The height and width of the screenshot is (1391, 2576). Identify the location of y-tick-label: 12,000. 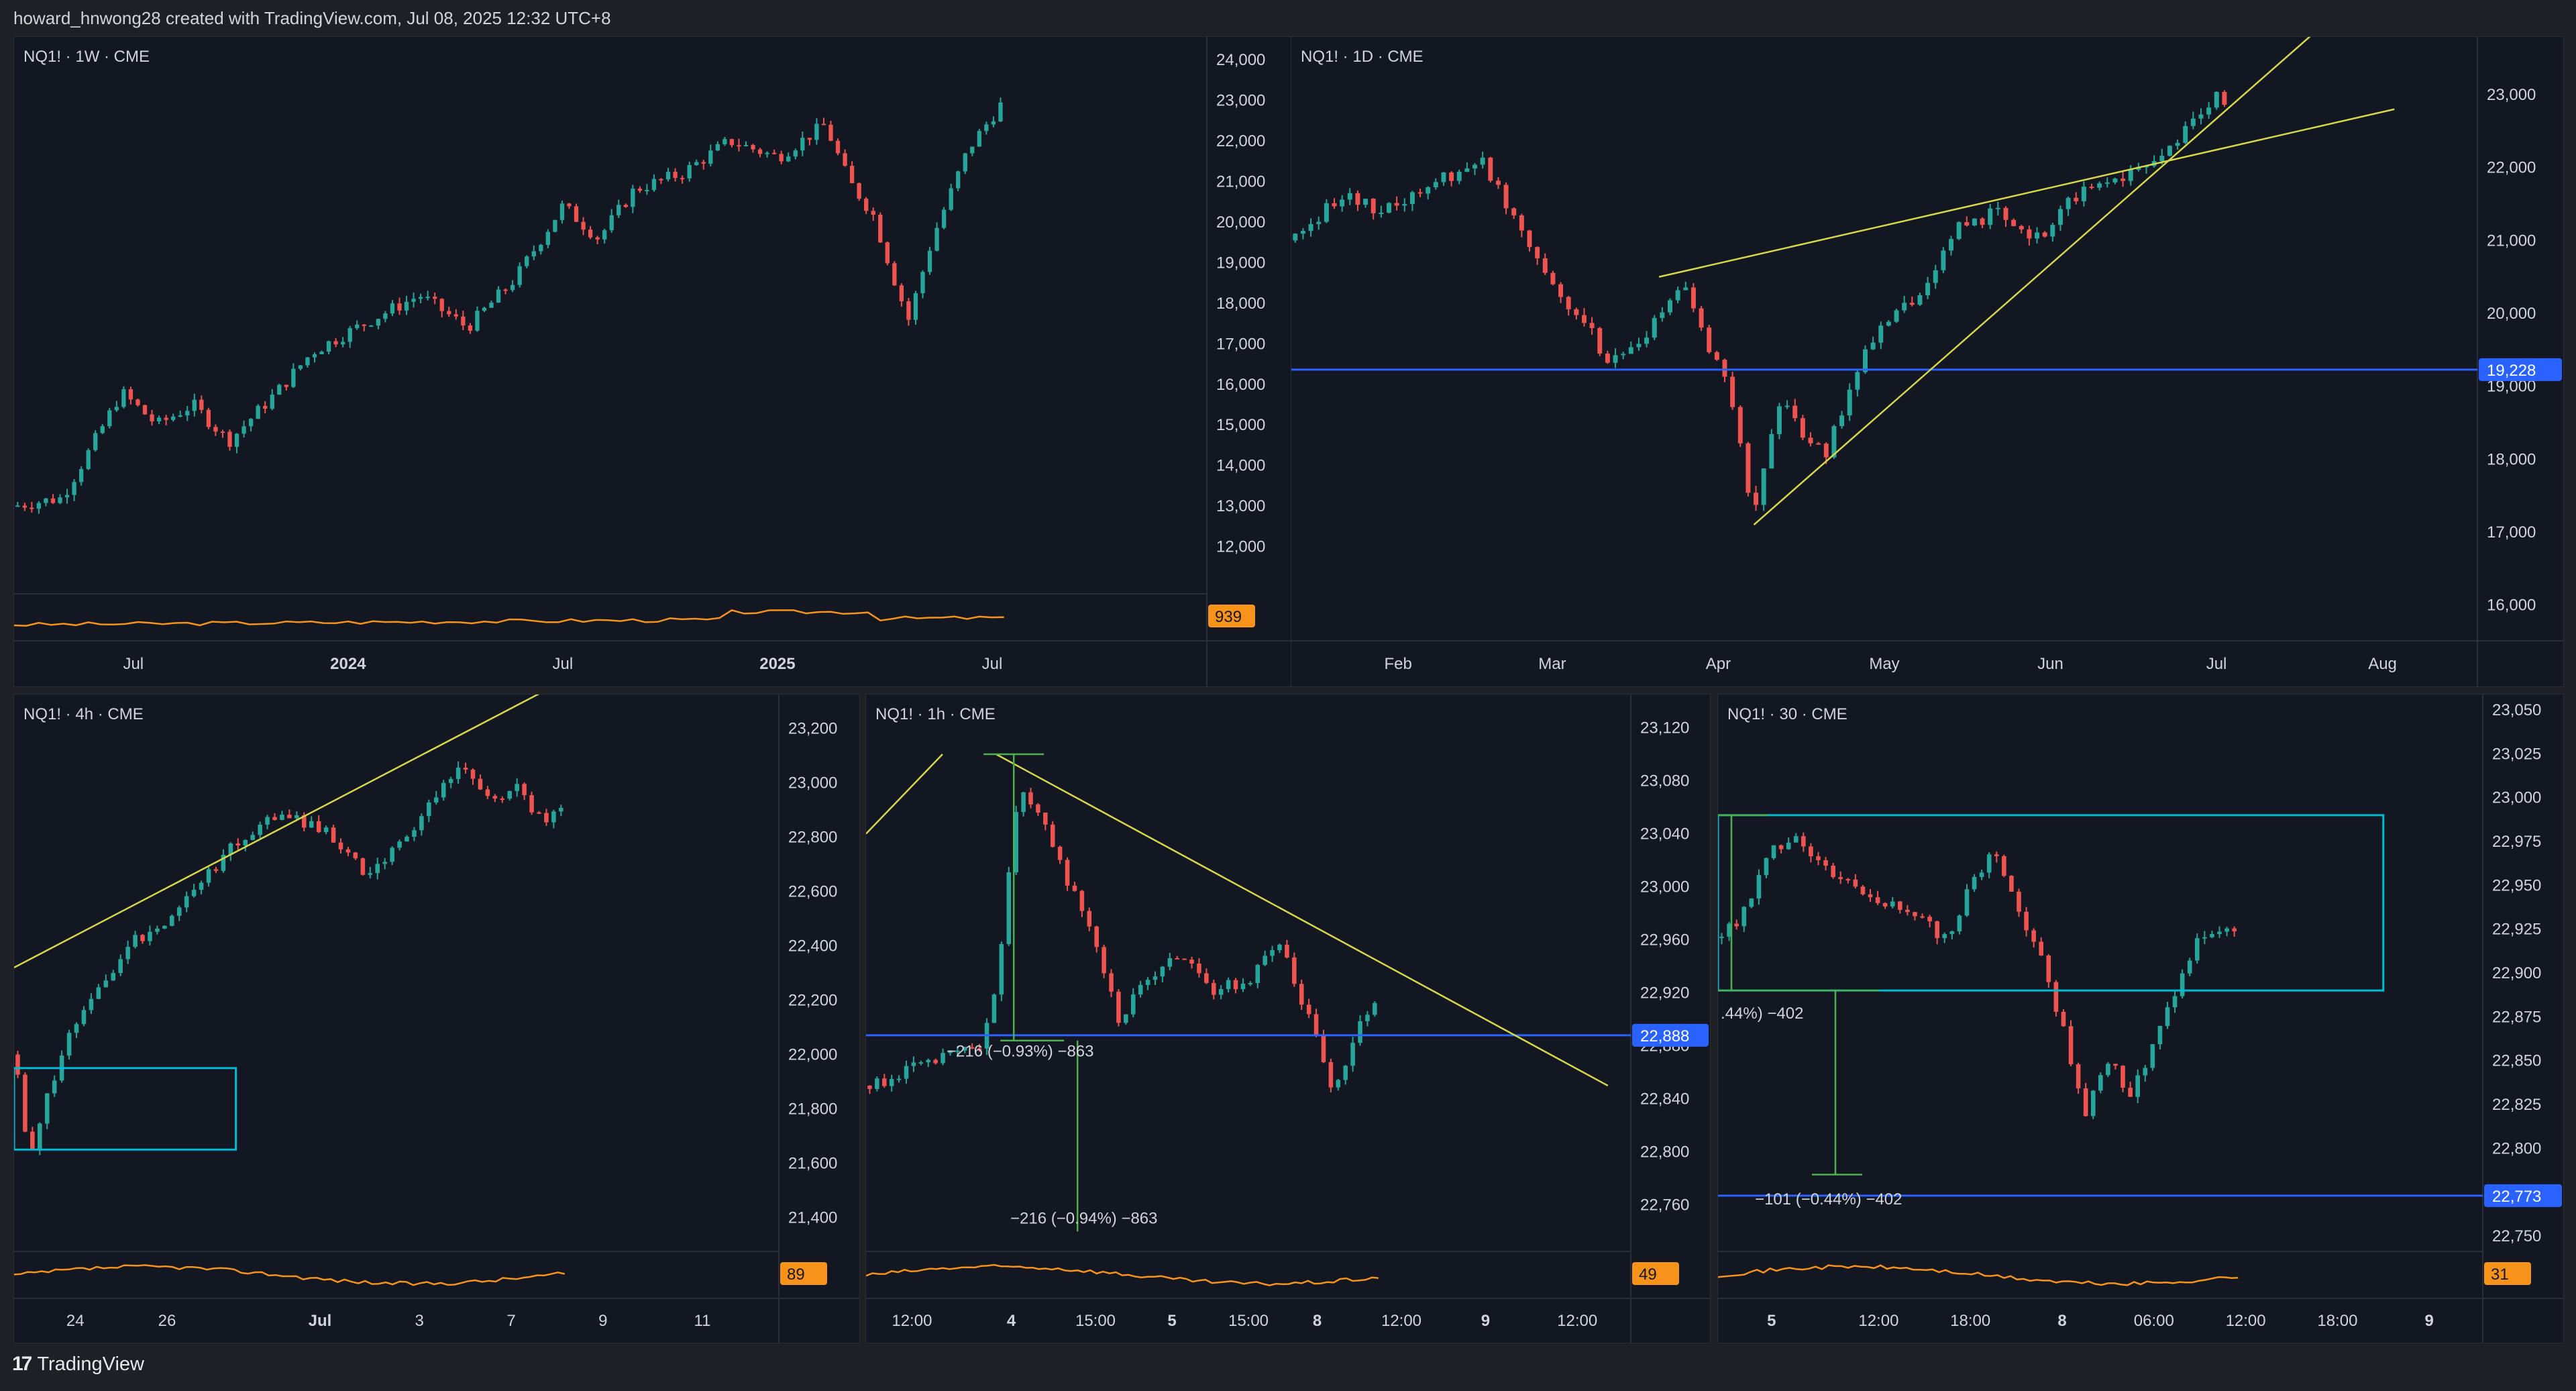
(1240, 547).